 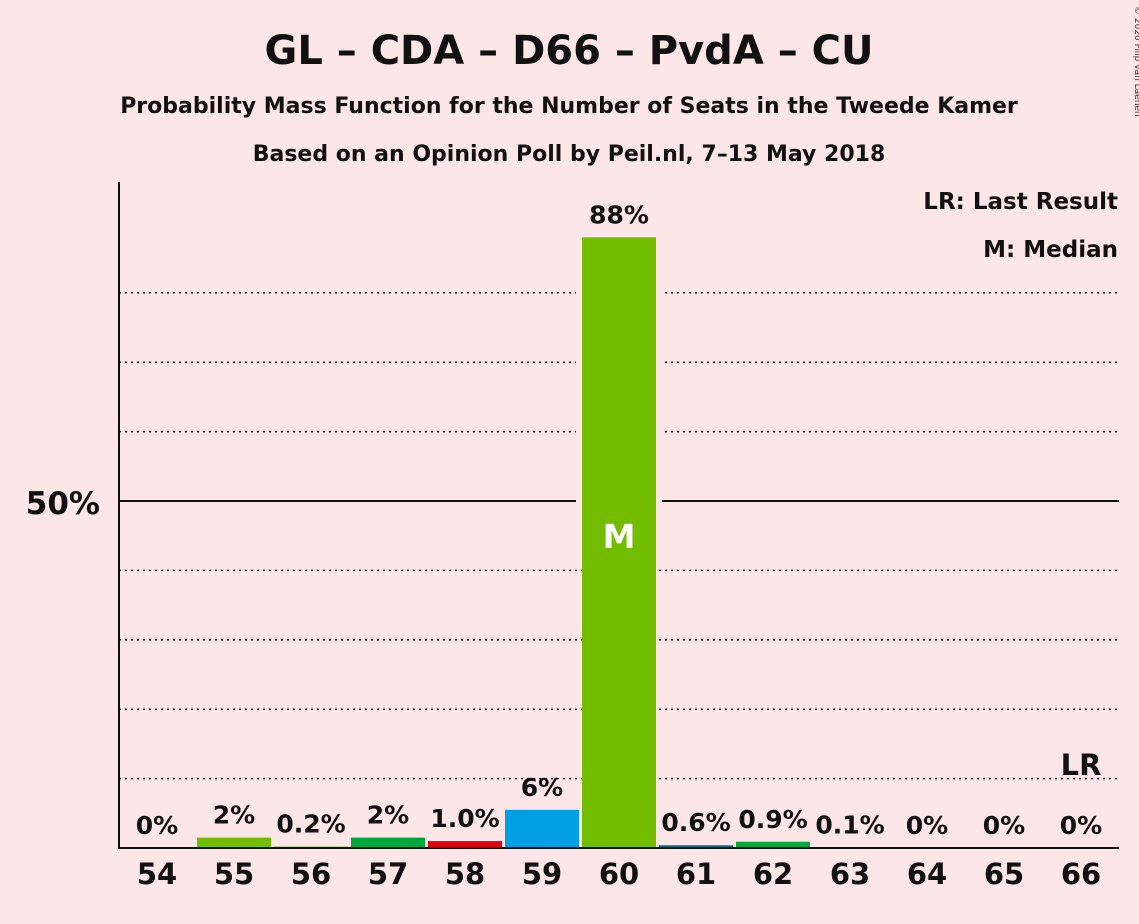 I want to click on x-tick-label-55: 55, so click(x=234, y=874).